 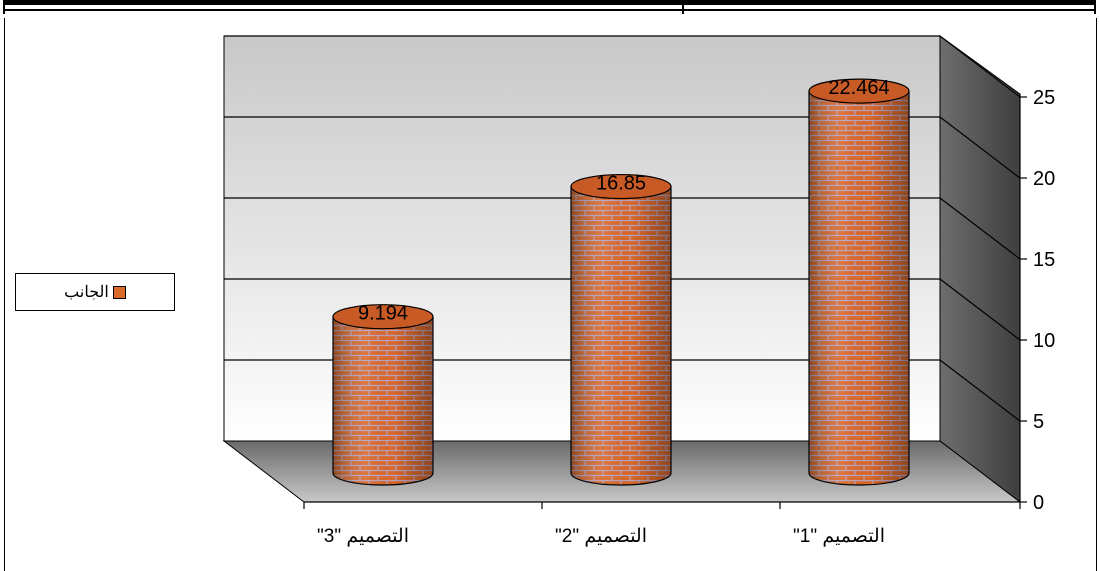 What do you see at coordinates (549, 7) in the screenshot?
I see `top-border-bar` at bounding box center [549, 7].